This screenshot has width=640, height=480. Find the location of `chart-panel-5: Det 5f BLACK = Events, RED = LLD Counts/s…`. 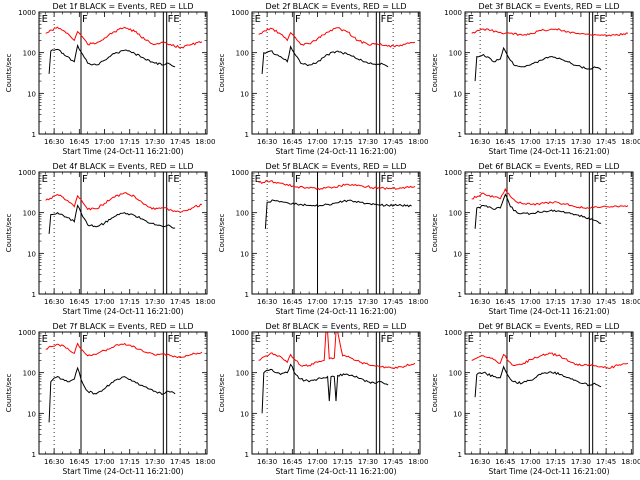

chart-panel-5: Det 5f BLACK = Events, RED = LLD Counts/s… is located at coordinates (323, 239).